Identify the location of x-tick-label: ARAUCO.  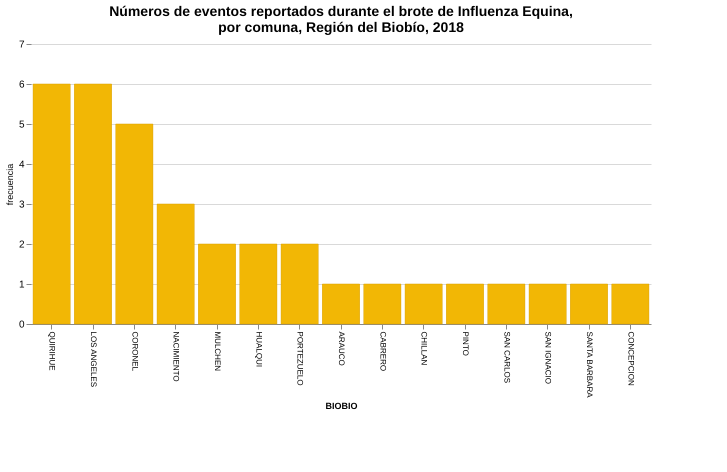
(341, 349).